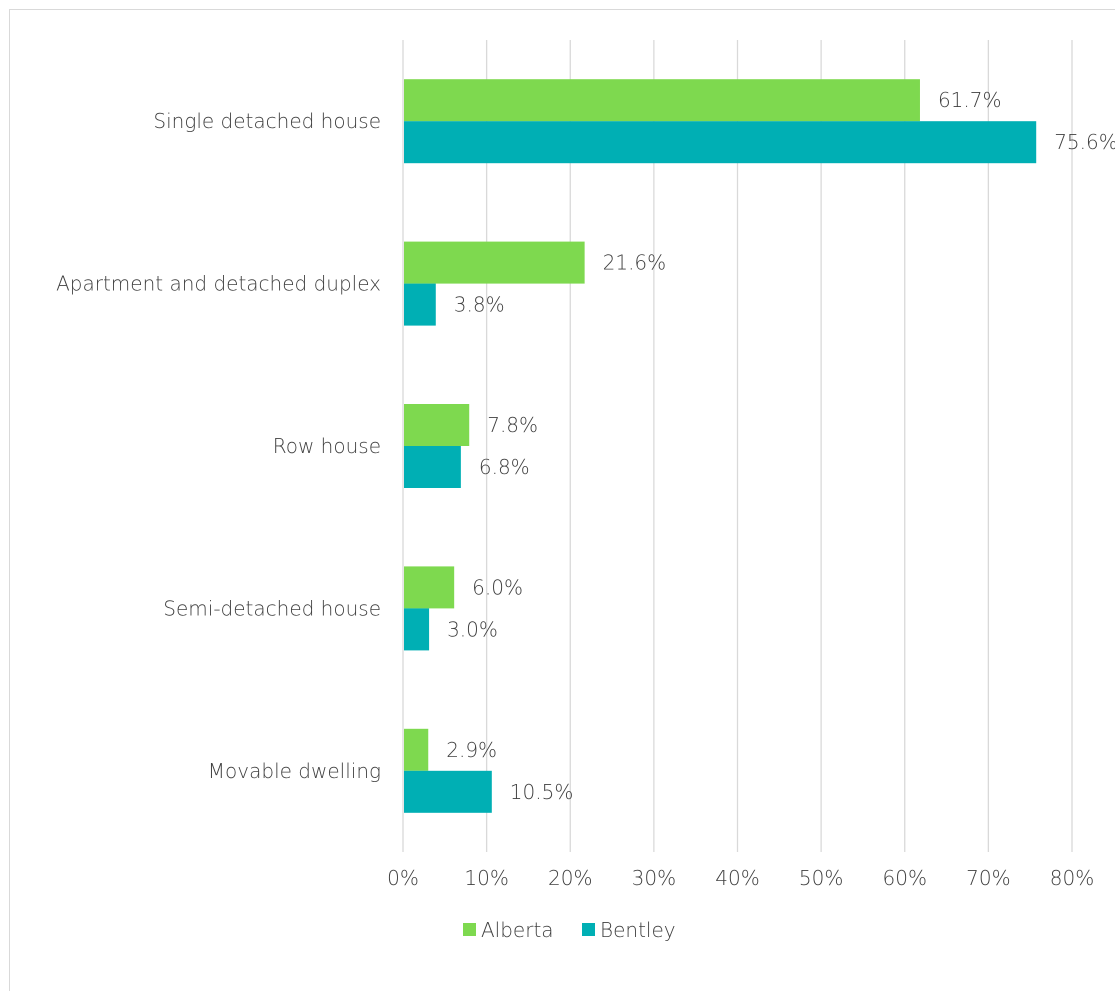 Image resolution: width=1115 pixels, height=991 pixels. What do you see at coordinates (479, 305) in the screenshot?
I see `data-label: 3.8%` at bounding box center [479, 305].